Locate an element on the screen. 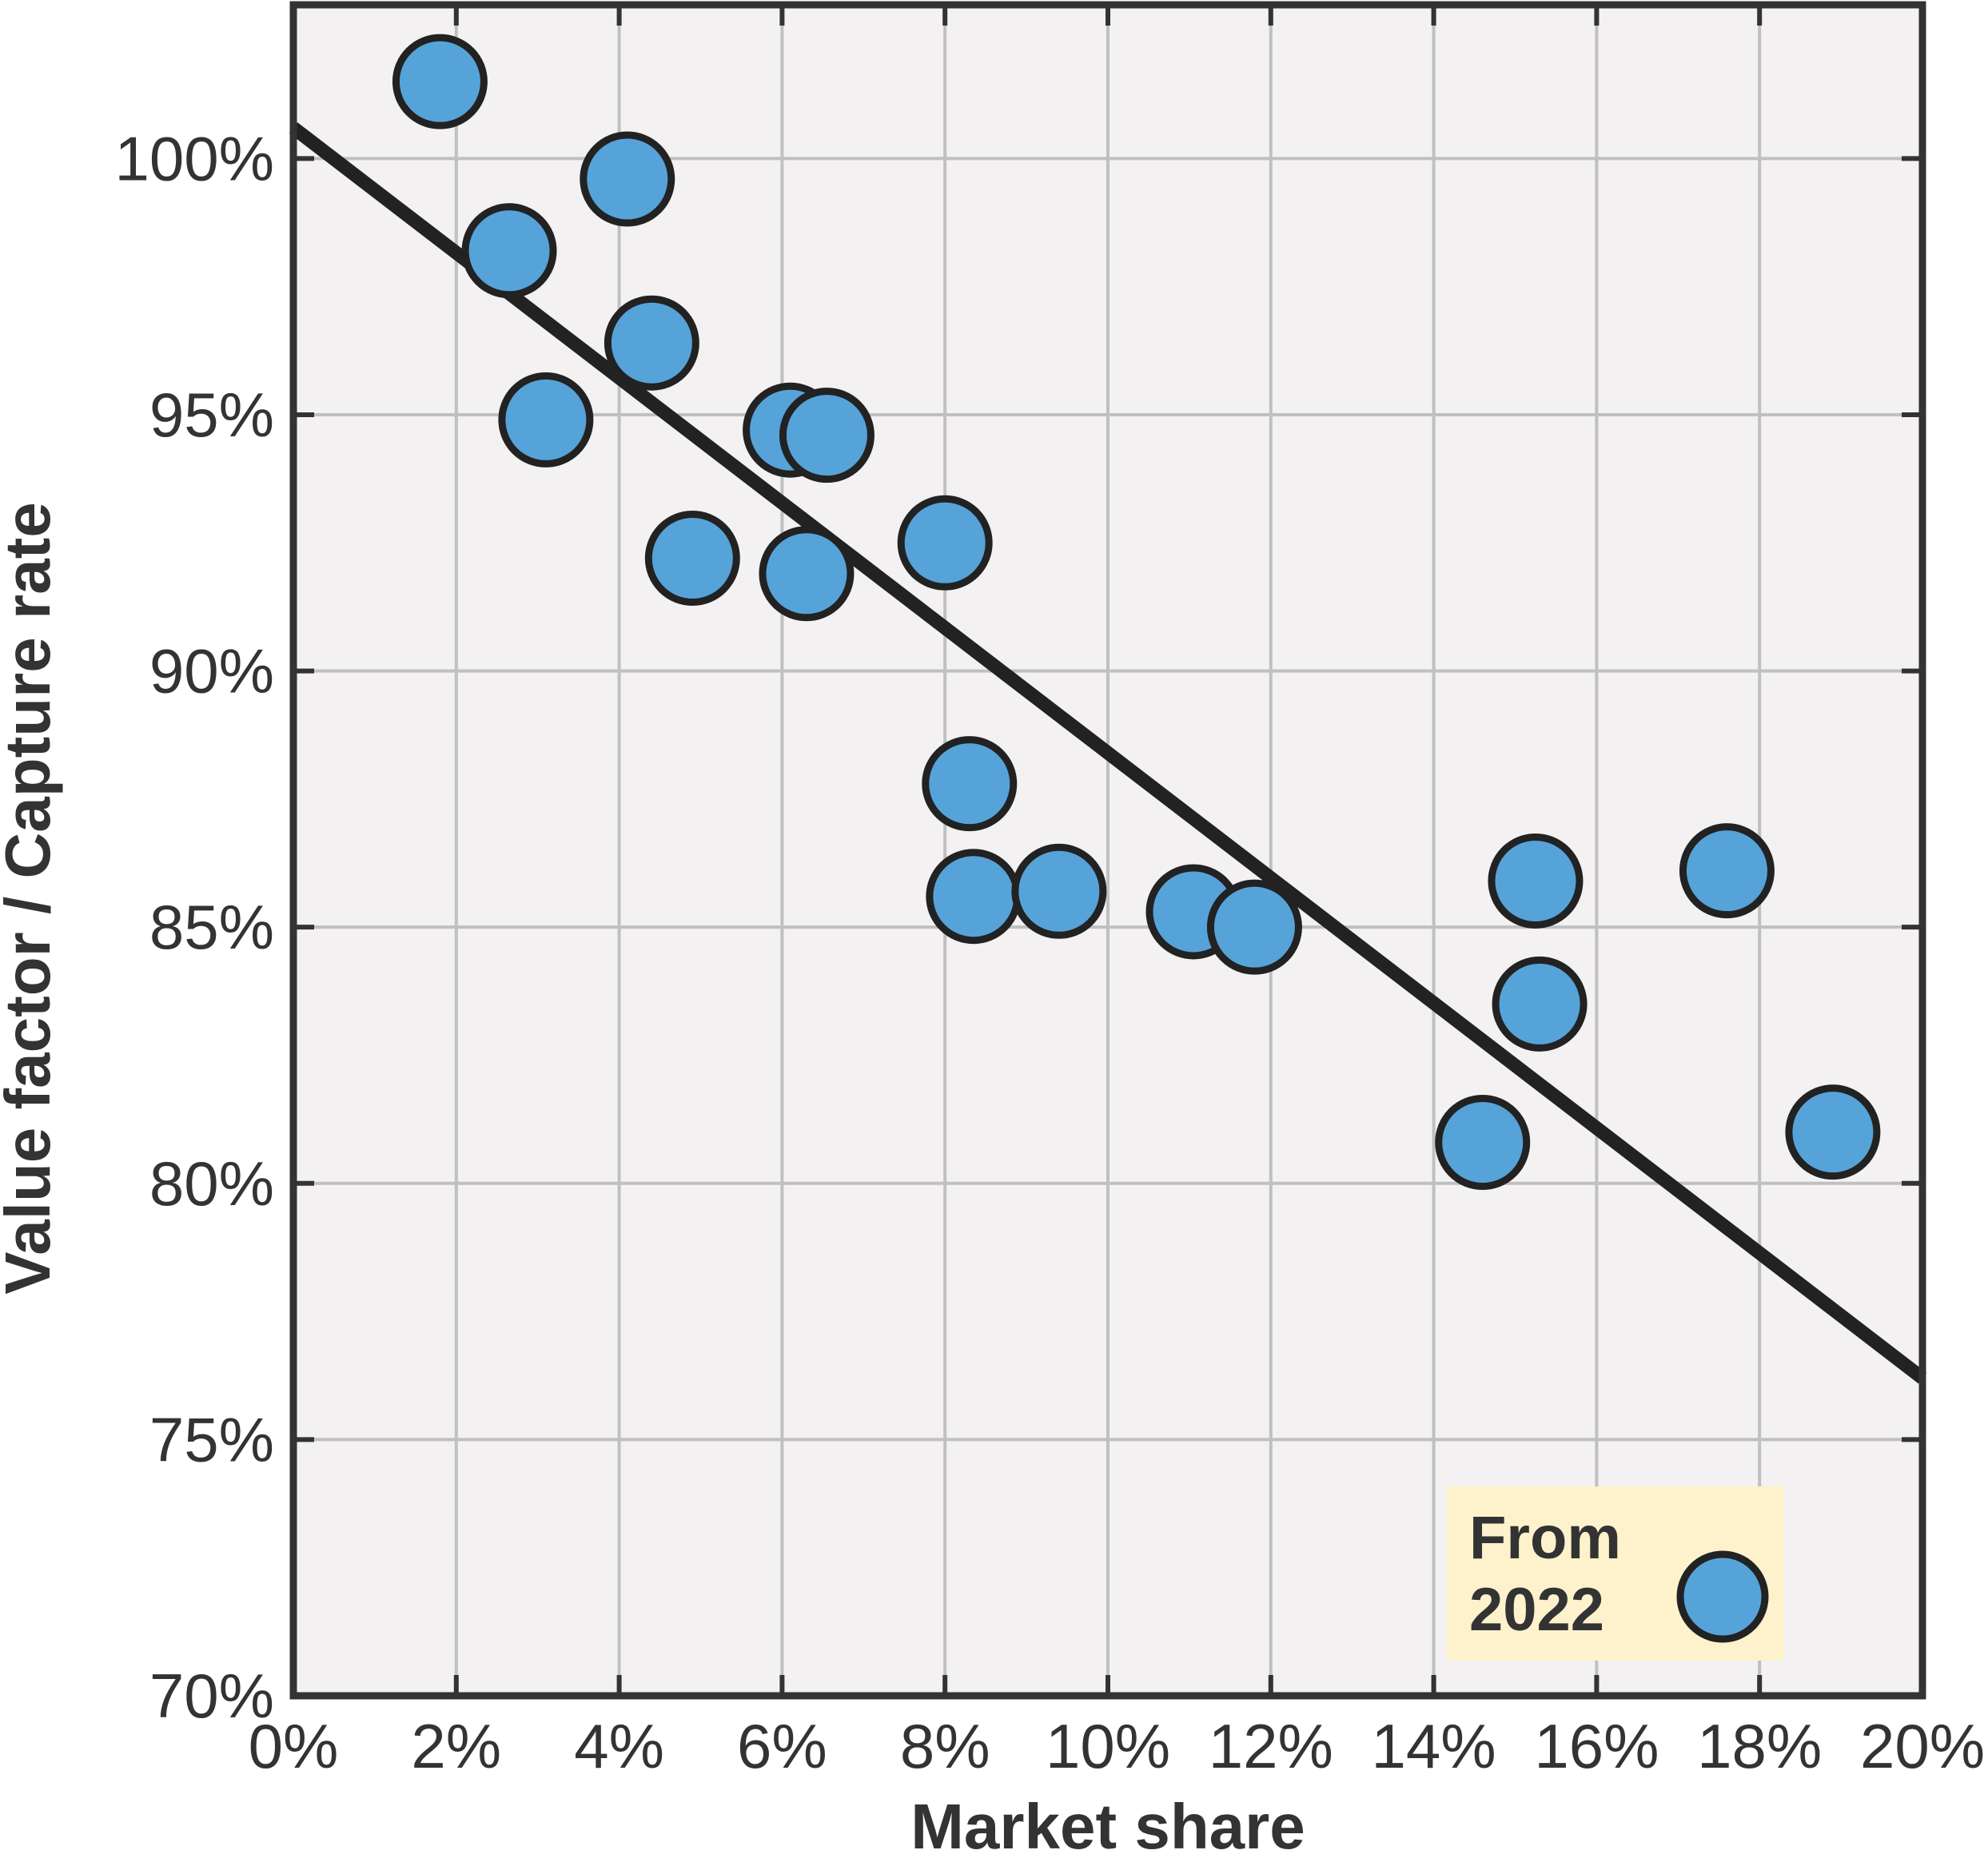 The width and height of the screenshot is (1988, 1866). x-tick-label: 14% is located at coordinates (1434, 1746).